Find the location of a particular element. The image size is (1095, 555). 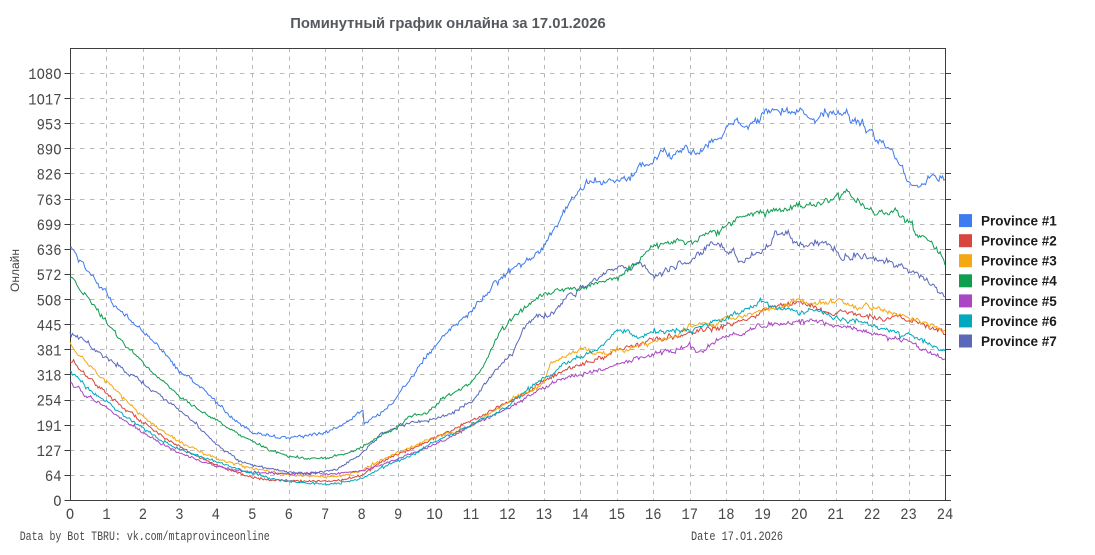

svg-text: 12 is located at coordinates (507, 515).